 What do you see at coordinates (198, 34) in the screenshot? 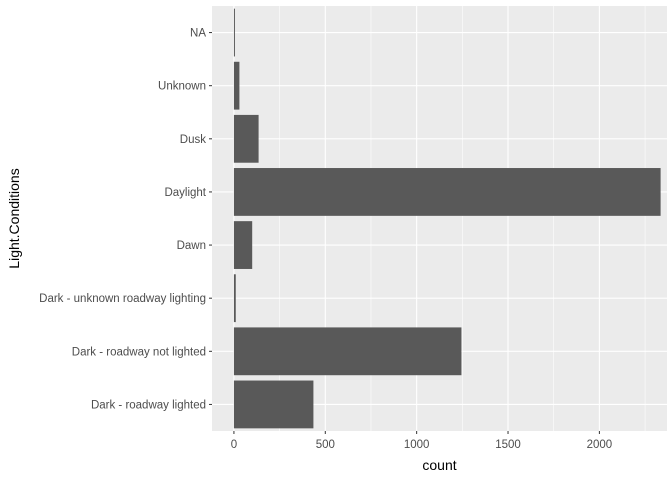
I see `y-tick-label: NA` at bounding box center [198, 34].